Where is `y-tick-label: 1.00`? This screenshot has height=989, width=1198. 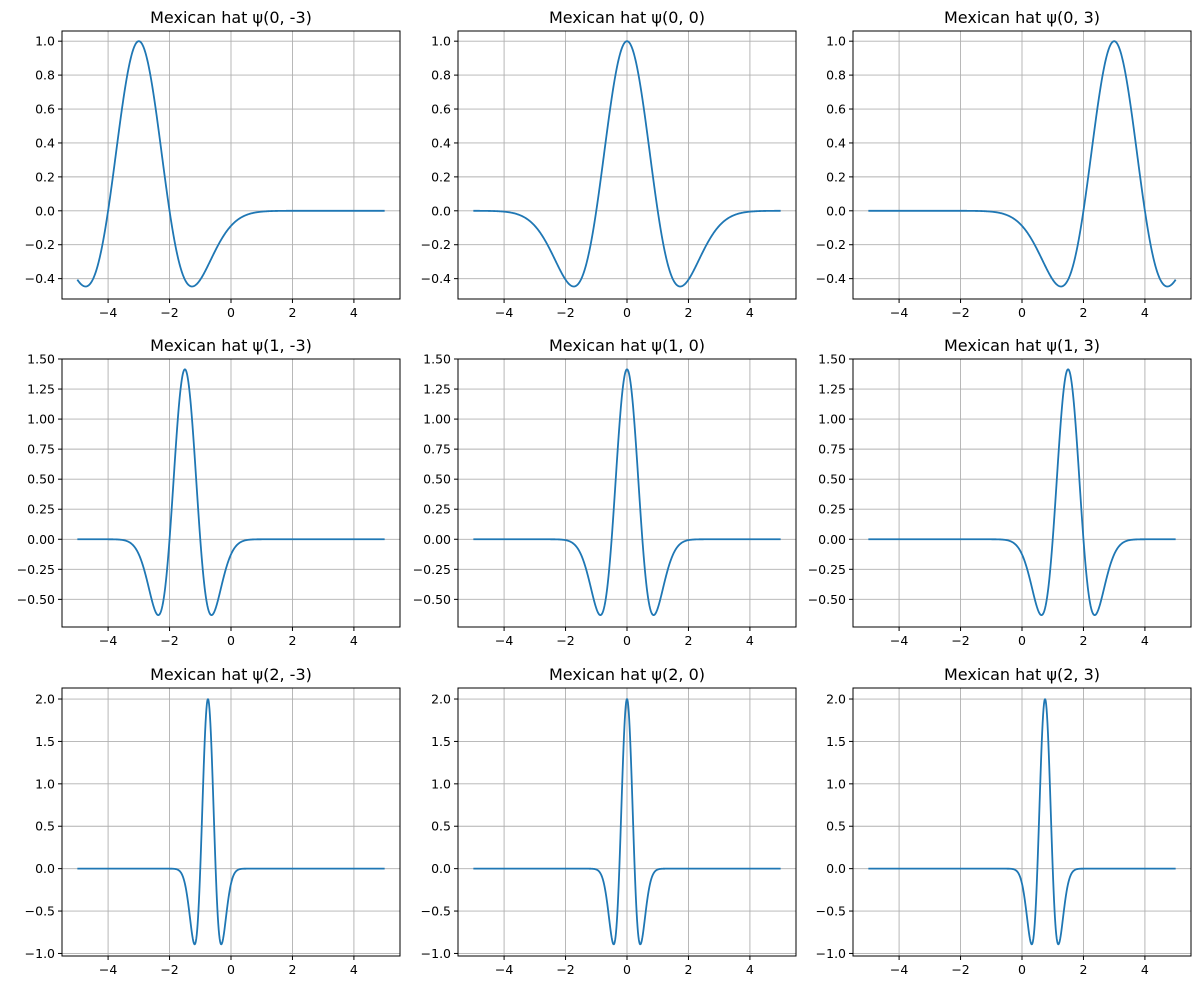
y-tick-label: 1.00 is located at coordinates (41, 419).